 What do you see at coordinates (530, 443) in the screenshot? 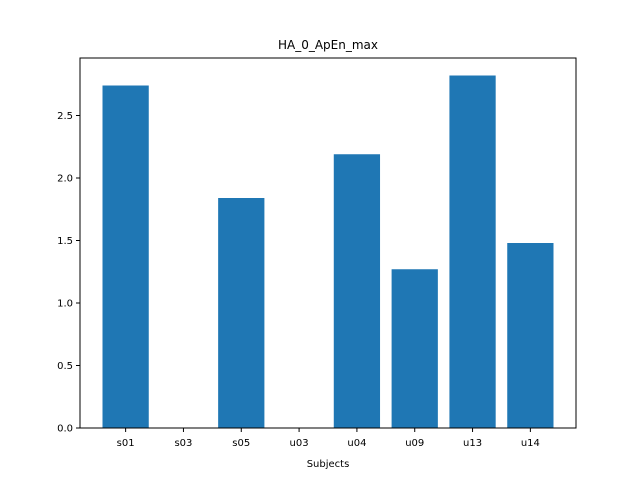
I see `x-tick-label: u14` at bounding box center [530, 443].